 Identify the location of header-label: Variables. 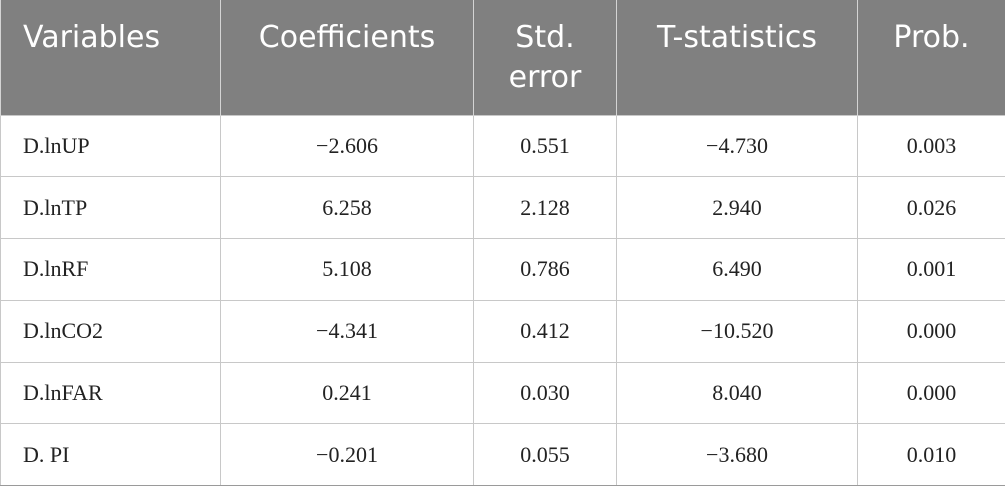
(92, 37).